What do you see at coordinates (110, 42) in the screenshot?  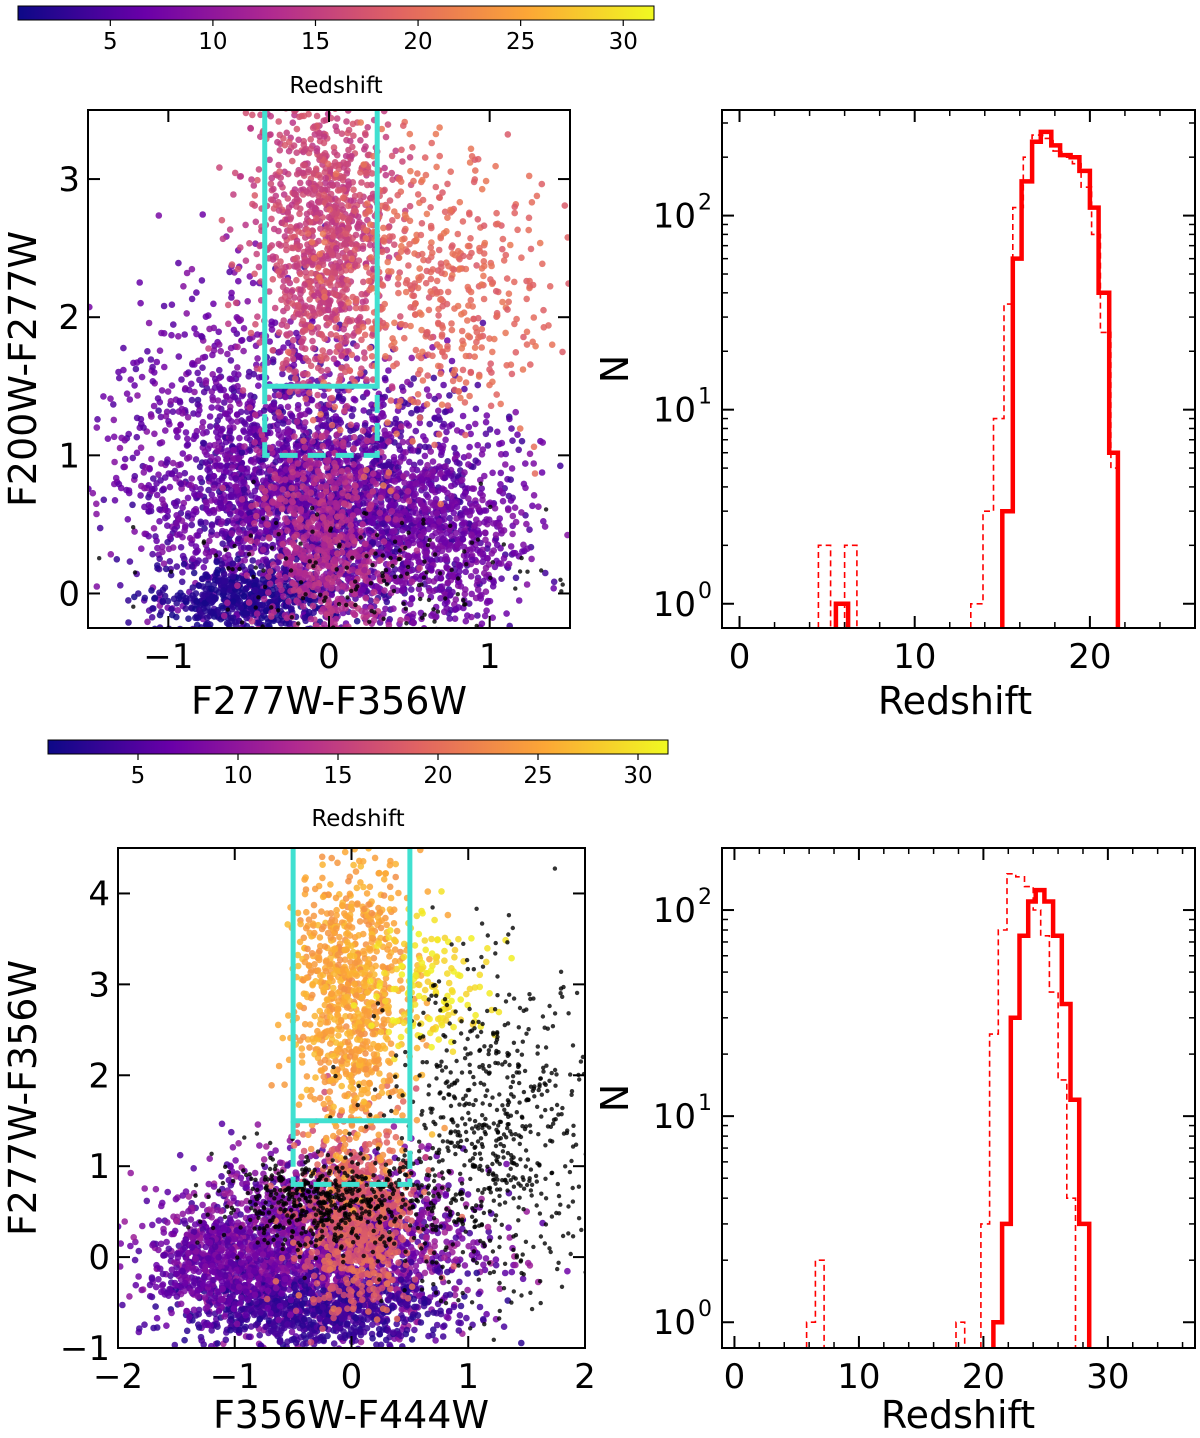 I see `top-colorbar-tick-label-5: 5` at bounding box center [110, 42].